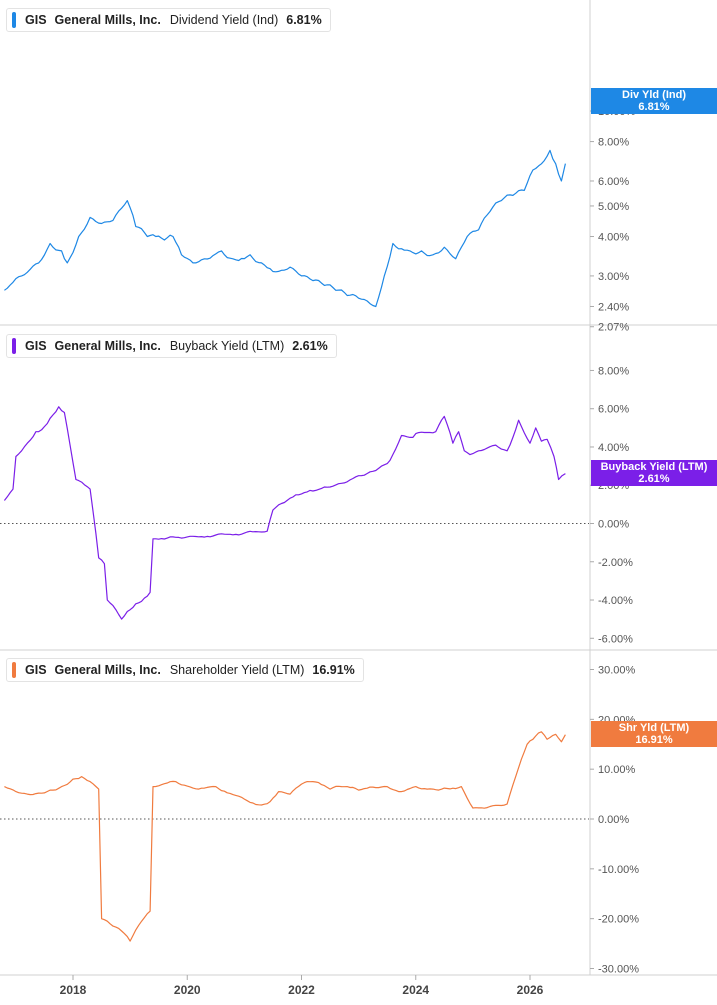  Describe the element at coordinates (615, 563) in the screenshot. I see `y-tick-label: -2.00%` at that location.